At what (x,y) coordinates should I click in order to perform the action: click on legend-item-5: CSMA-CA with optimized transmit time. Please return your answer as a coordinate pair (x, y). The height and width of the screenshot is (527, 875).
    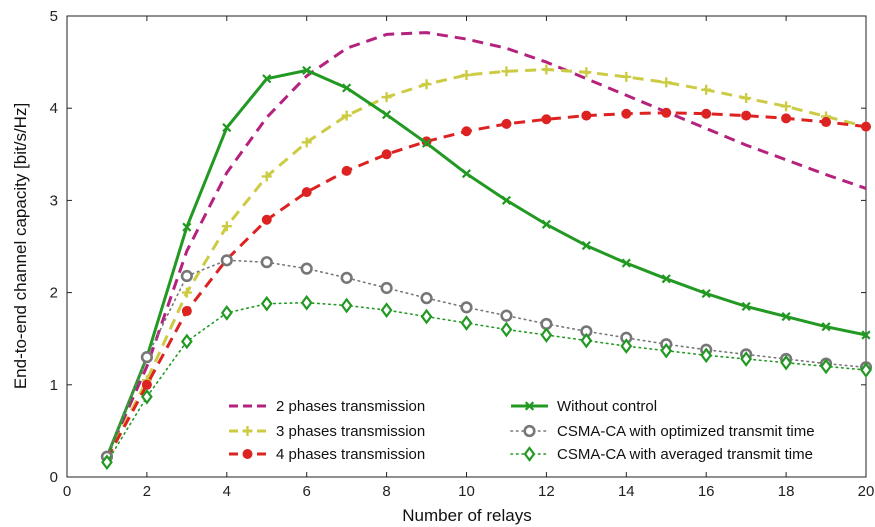
    Looking at the image, I should click on (662, 431).